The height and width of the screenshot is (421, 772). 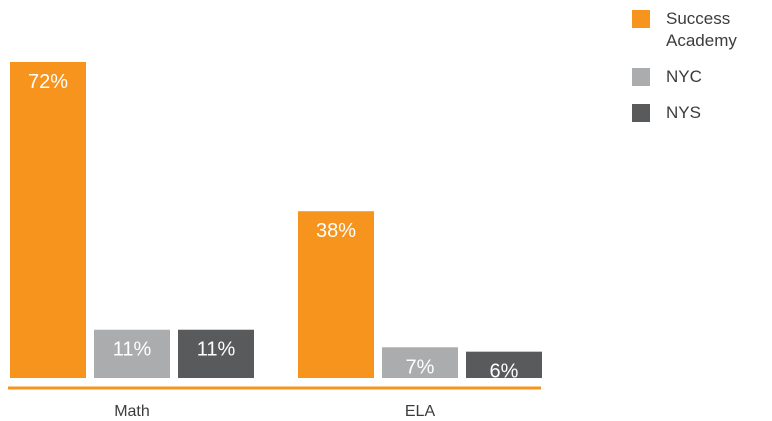 I want to click on legend: Success Academy NYC NYS, so click(x=702, y=73).